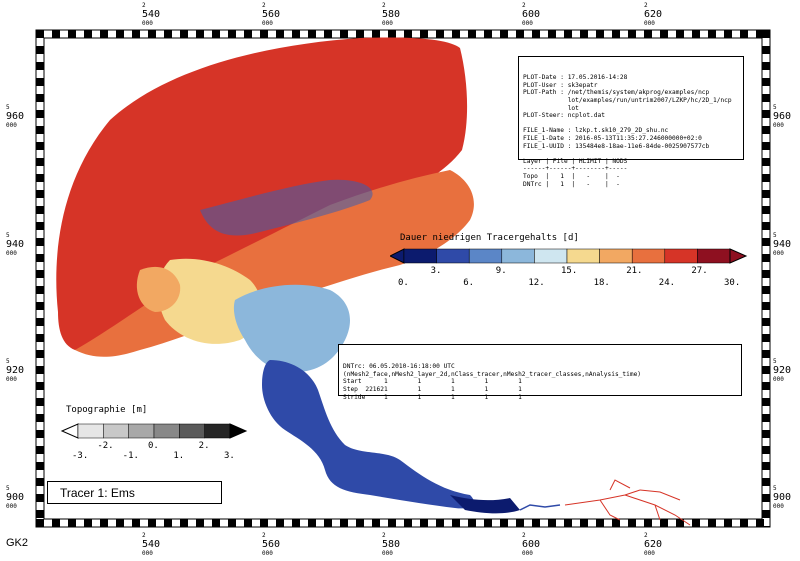 This screenshot has width=800, height=561. I want to click on tracer-legend-tick: 30., so click(732, 283).